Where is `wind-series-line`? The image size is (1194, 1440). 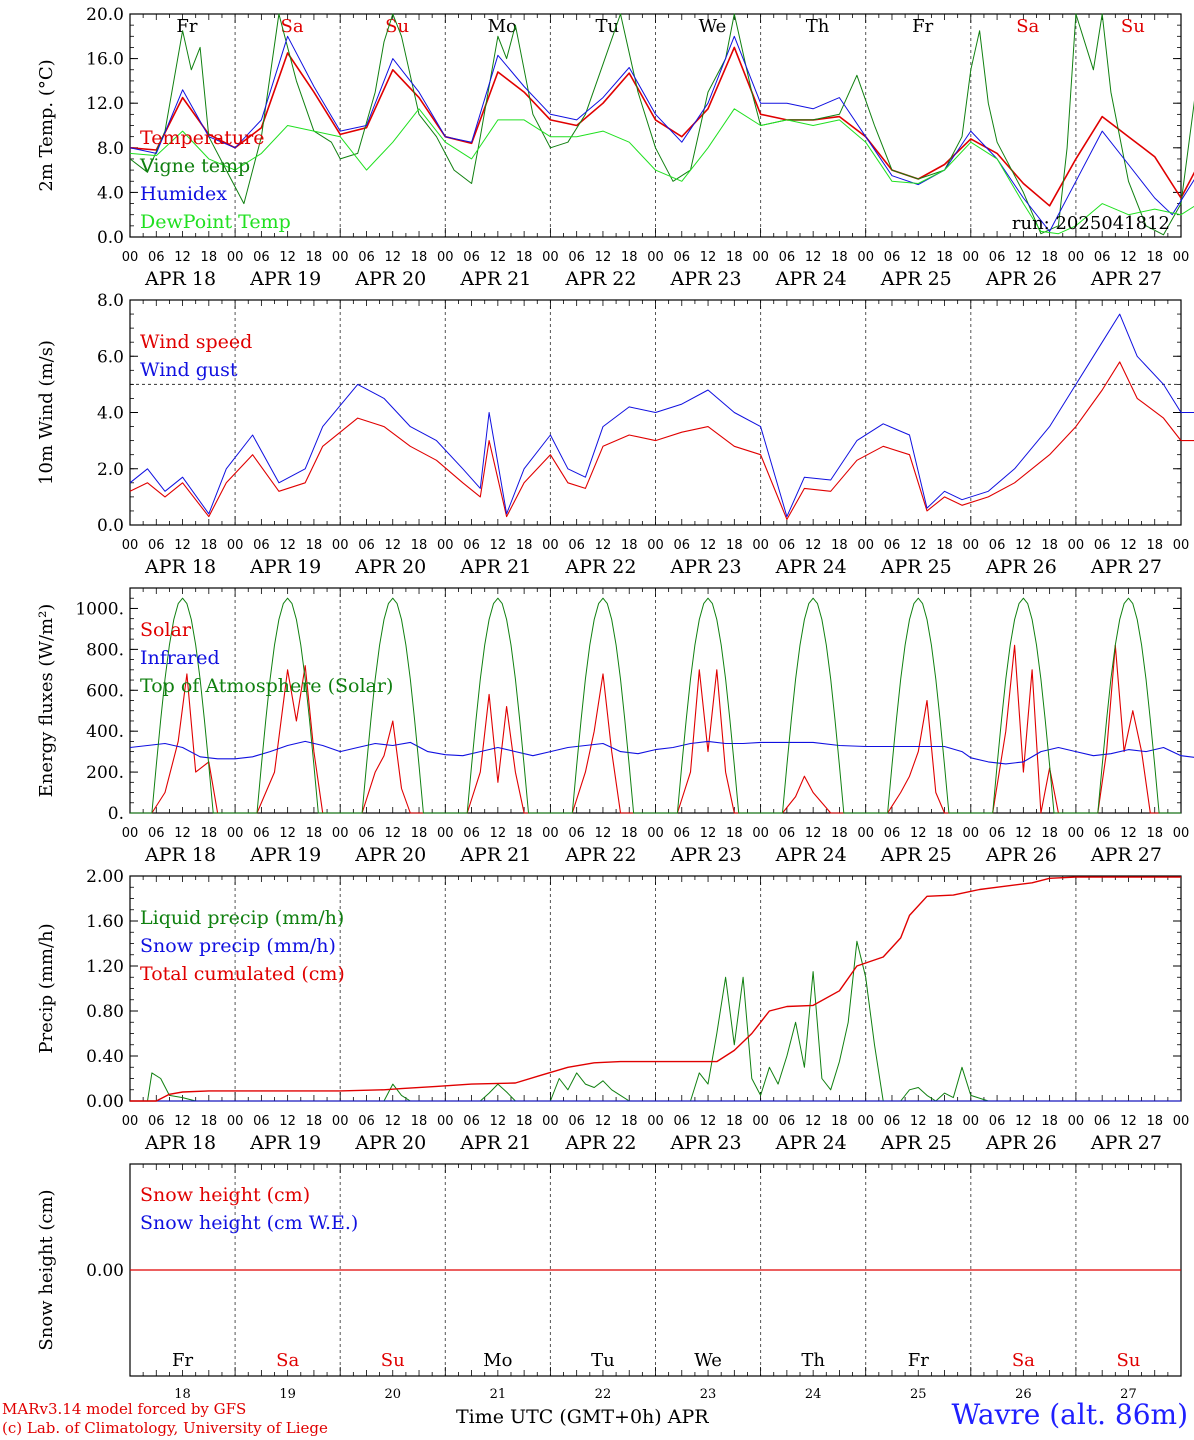 wind-series-line is located at coordinates (661, 440).